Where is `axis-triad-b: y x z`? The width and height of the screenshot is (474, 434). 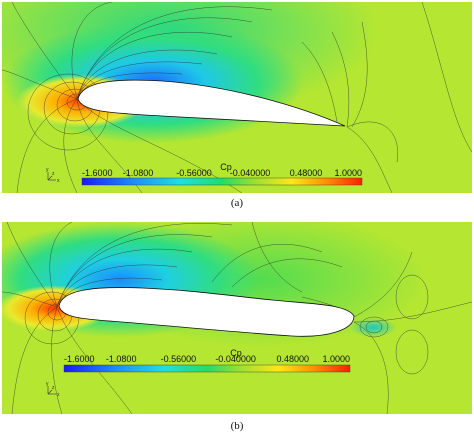 axis-triad-b: y x z is located at coordinates (53, 389).